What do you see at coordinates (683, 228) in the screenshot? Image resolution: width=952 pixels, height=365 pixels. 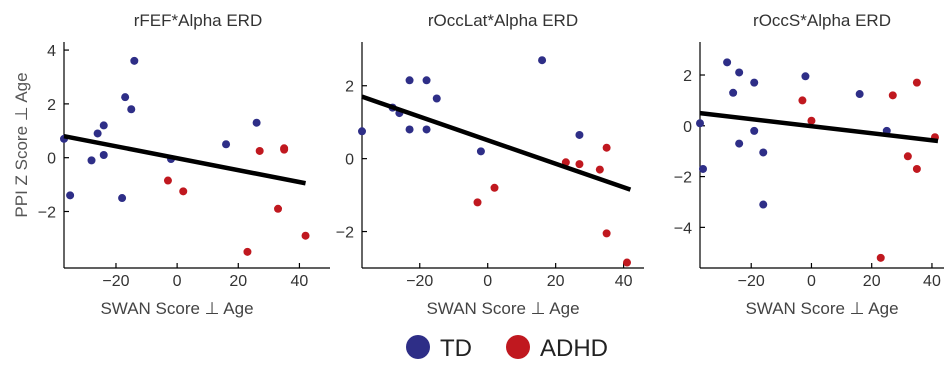 I see `y-tick-label: −4` at bounding box center [683, 228].